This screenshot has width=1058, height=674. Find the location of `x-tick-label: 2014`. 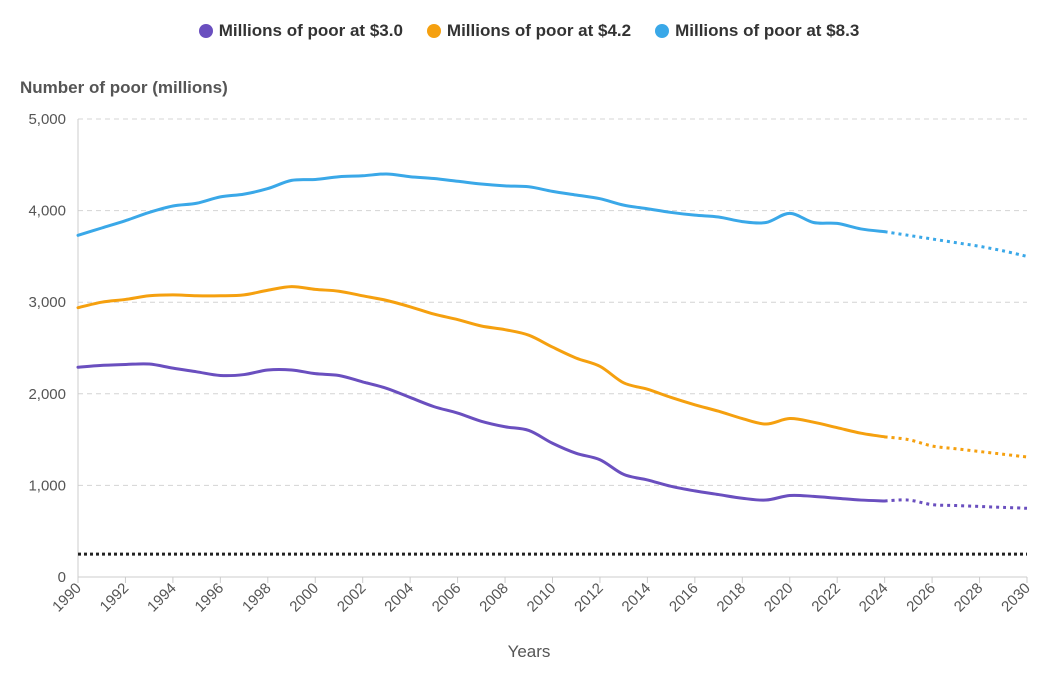

x-tick-label: 2014 is located at coordinates (637, 598).